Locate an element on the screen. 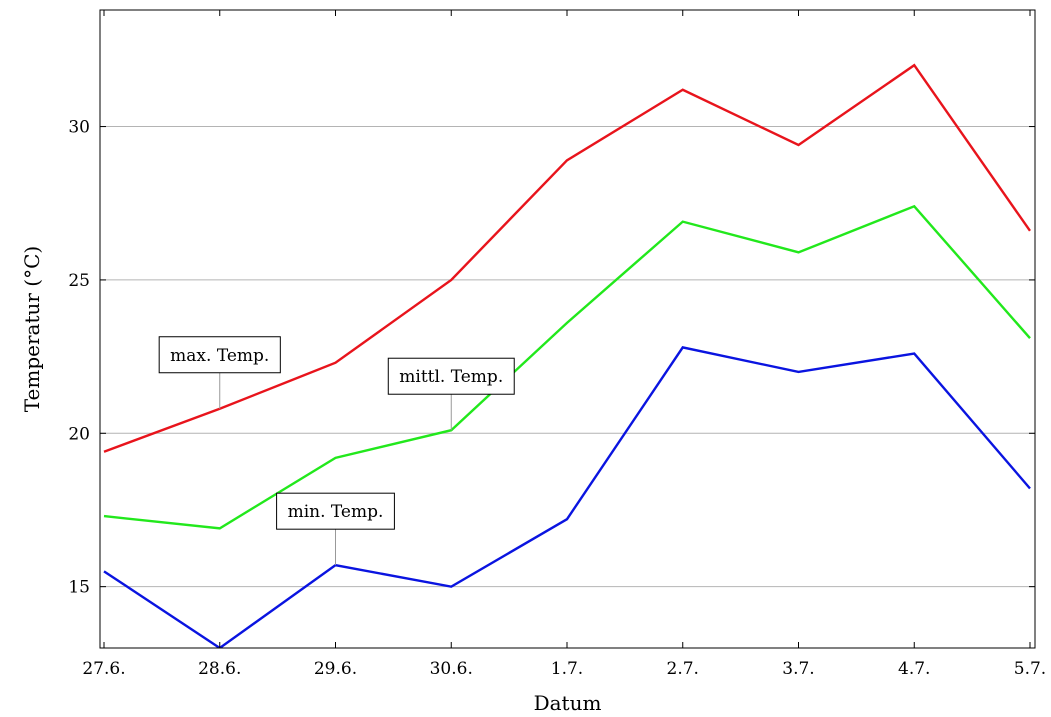  series-annotation: min. Temp. is located at coordinates (335, 529).